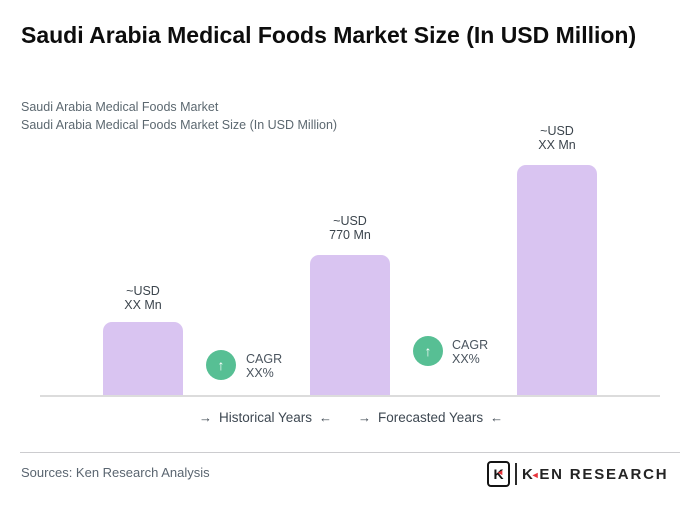 The image size is (700, 520). I want to click on sources-note: Sources: Ken Research Analysis, so click(115, 472).